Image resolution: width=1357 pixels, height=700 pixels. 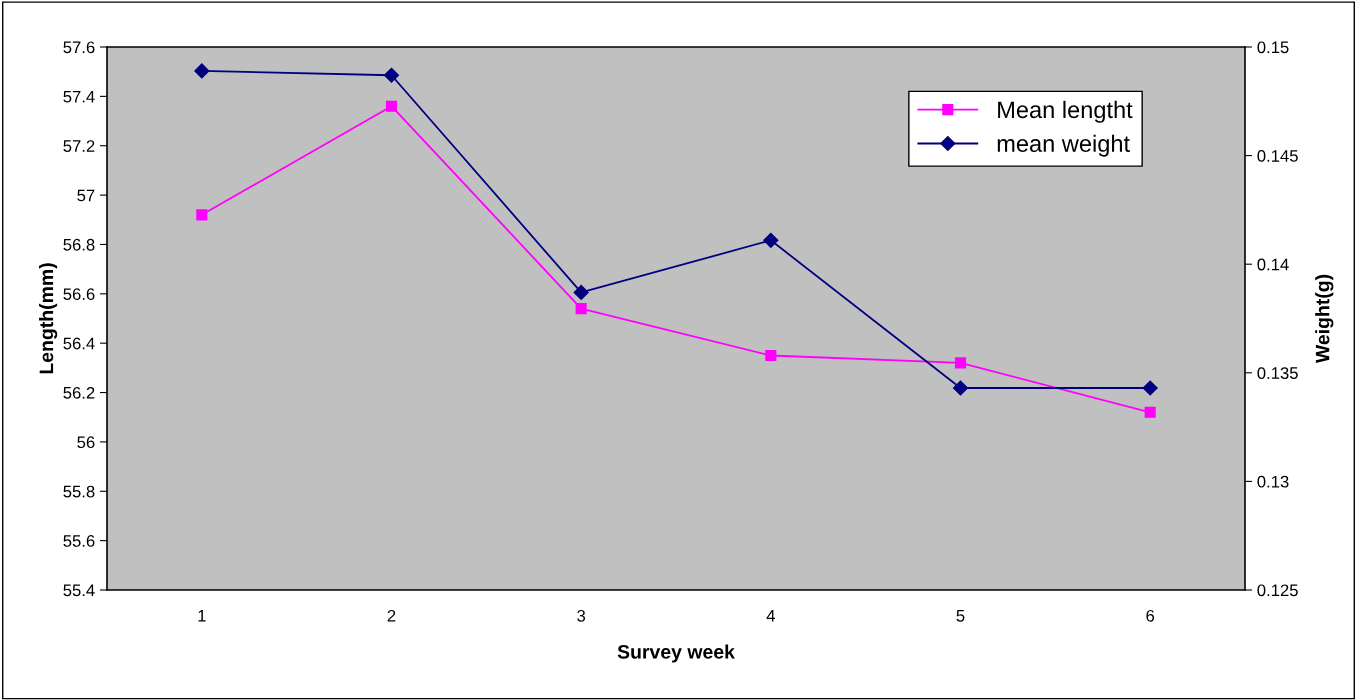 What do you see at coordinates (86, 195) in the screenshot?
I see `y-tick-label: 57` at bounding box center [86, 195].